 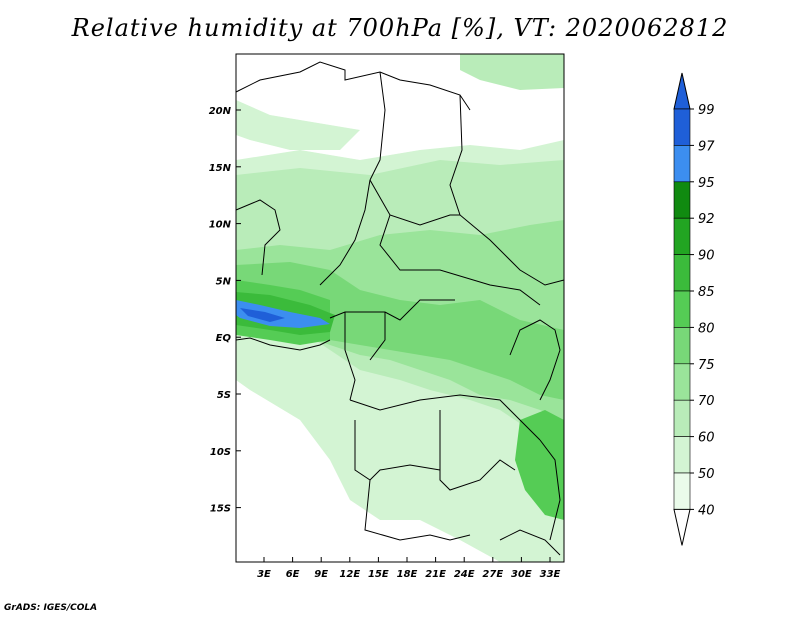 I want to click on lon-tick-label: 15E, so click(x=378, y=574).